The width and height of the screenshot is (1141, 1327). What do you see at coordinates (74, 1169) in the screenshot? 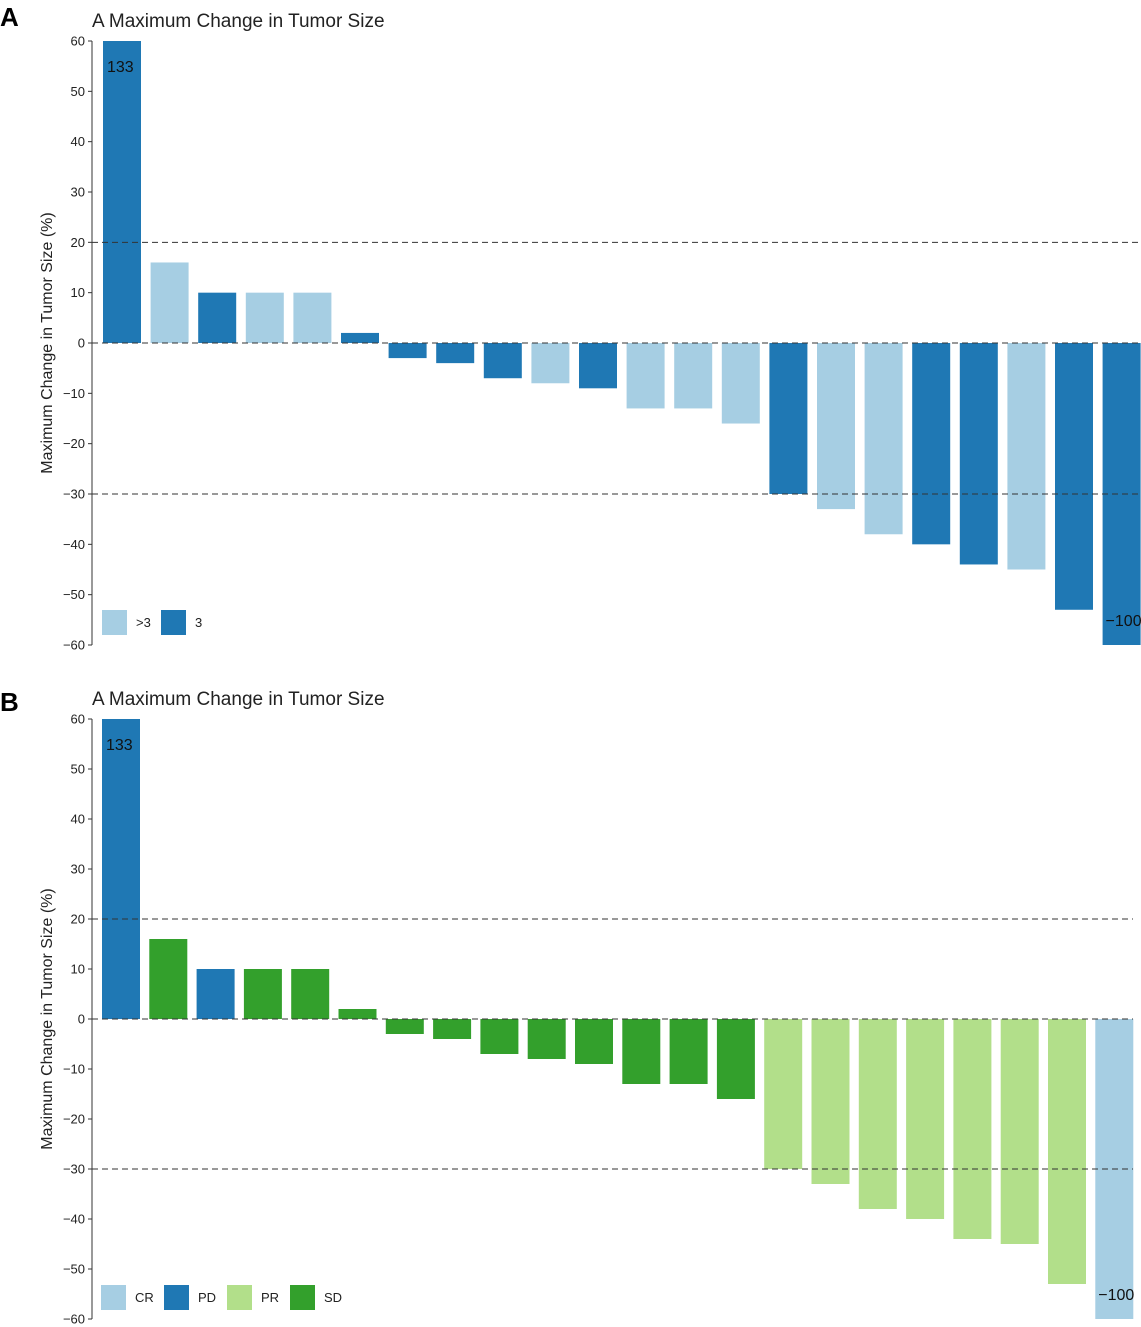
I see `panel-b-y-tick-label: −30` at bounding box center [74, 1169].